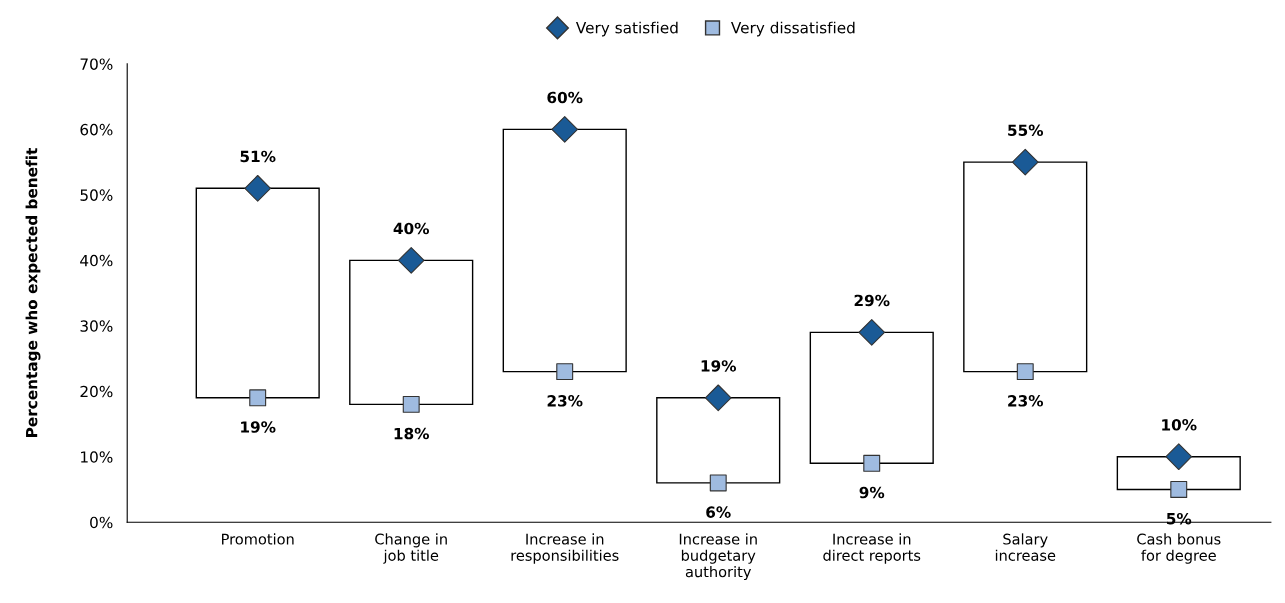 The width and height of the screenshot is (1285, 603). I want to click on data-label: 10%, so click(1179, 425).